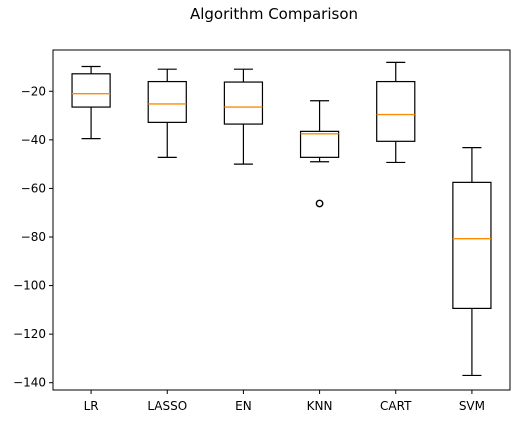 The image size is (526, 421). I want to click on box-knn, so click(319, 154).